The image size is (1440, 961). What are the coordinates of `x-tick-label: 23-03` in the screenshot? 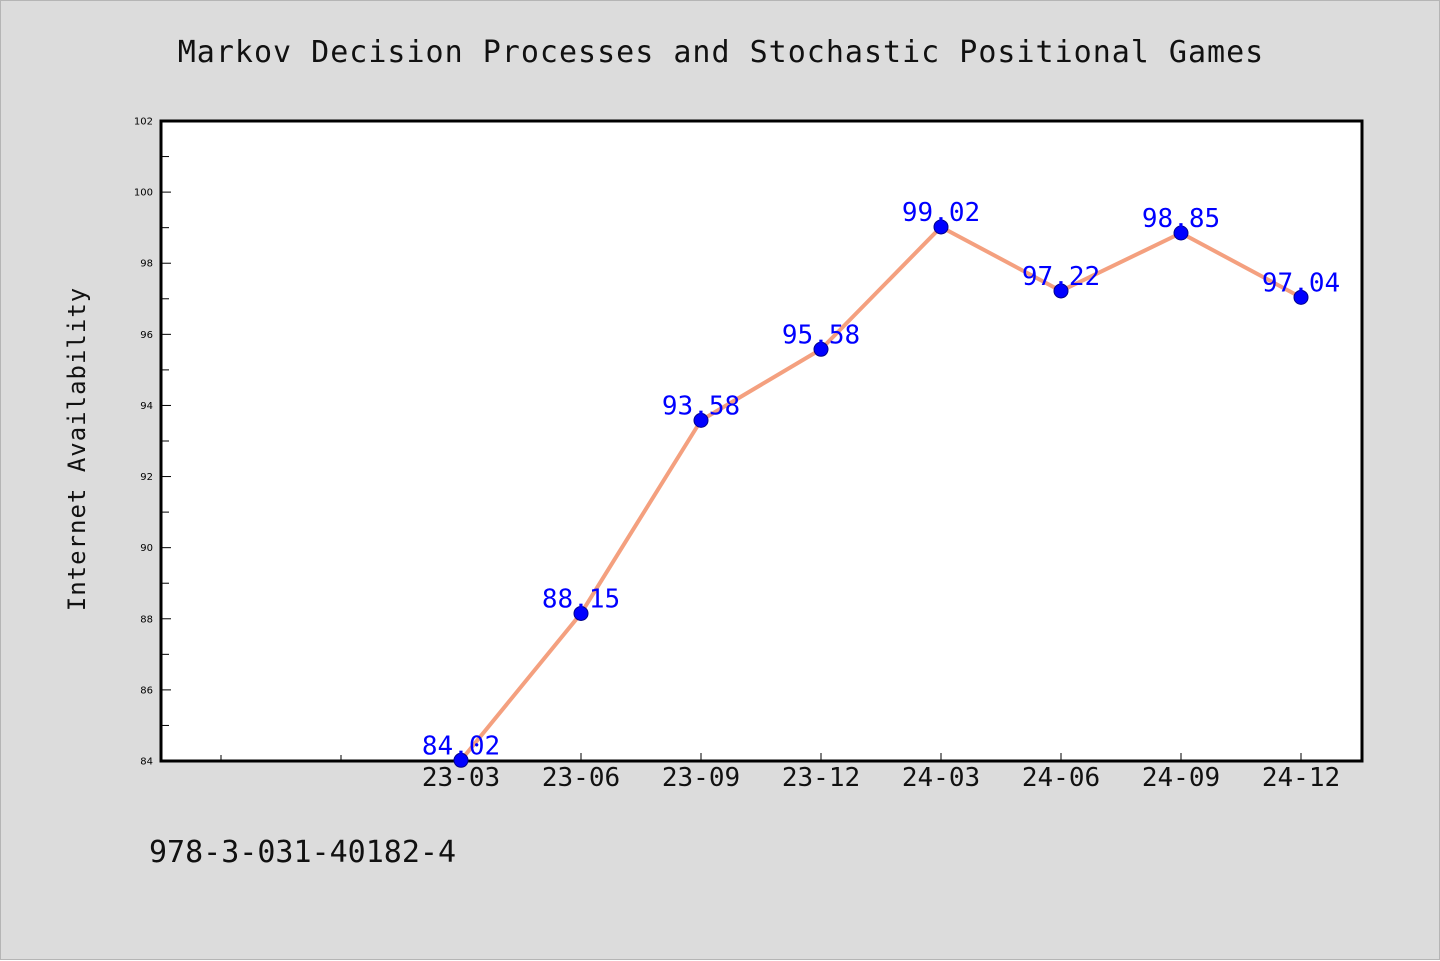 It's located at (461, 778).